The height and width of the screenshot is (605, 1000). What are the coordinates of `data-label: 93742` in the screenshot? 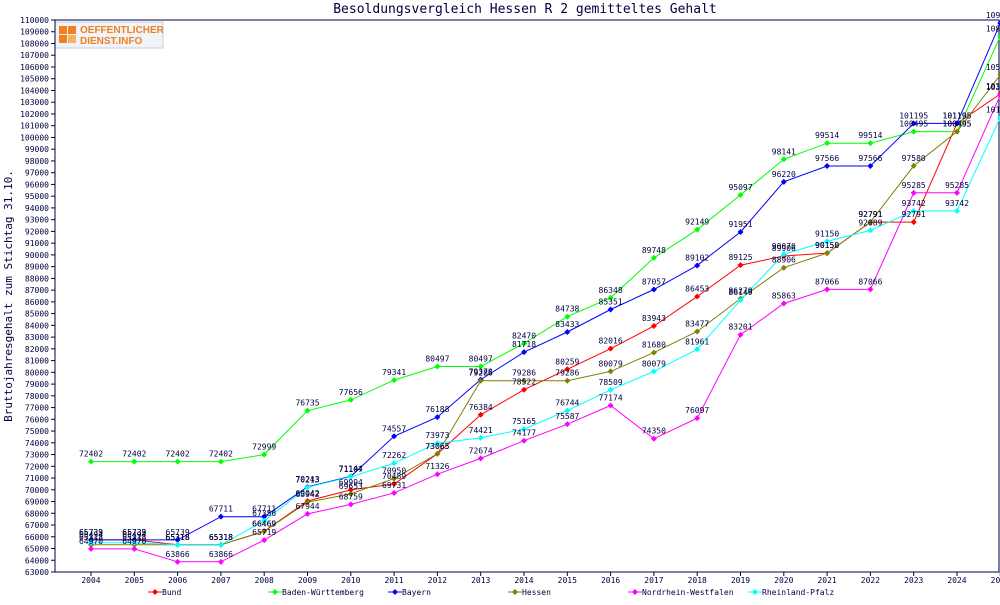 It's located at (914, 203).